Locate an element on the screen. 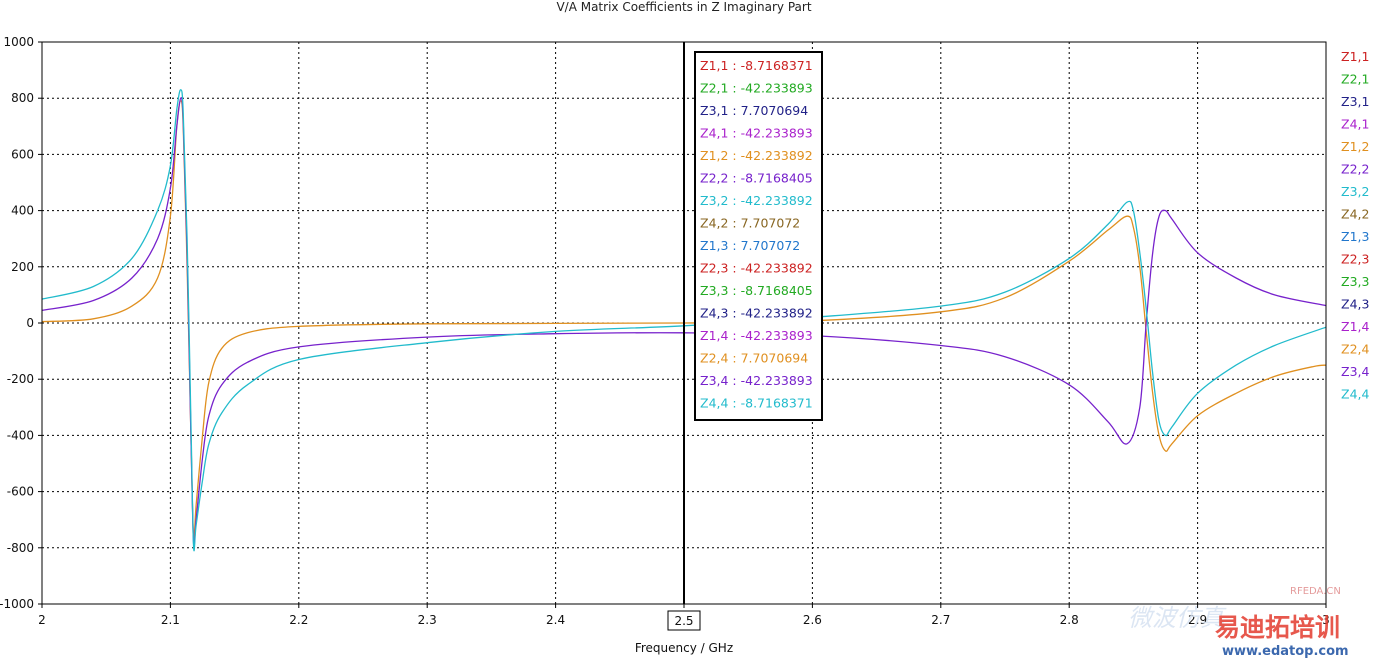 This screenshot has height=659, width=1375. readout-value: Z1,2 : -42.233892 is located at coordinates (756, 155).